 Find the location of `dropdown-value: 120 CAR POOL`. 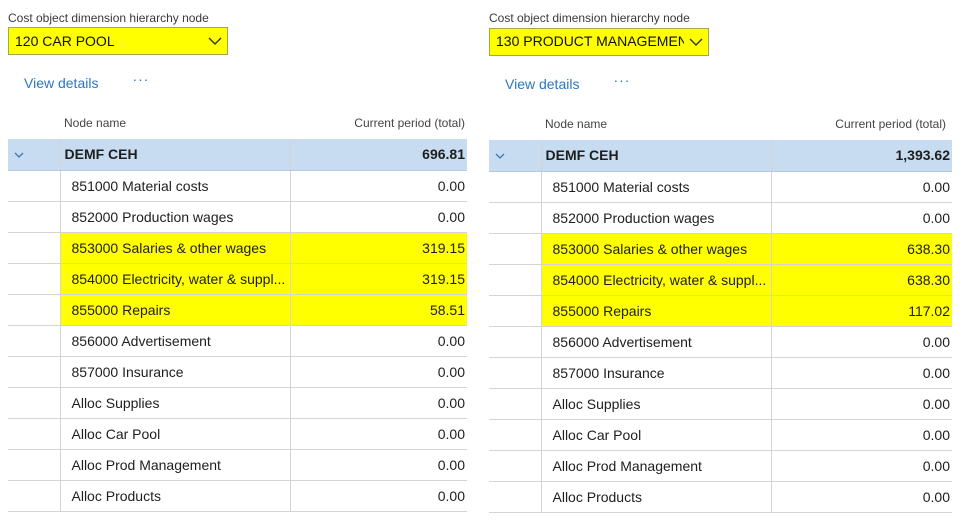

dropdown-value: 120 CAR POOL is located at coordinates (65, 41).